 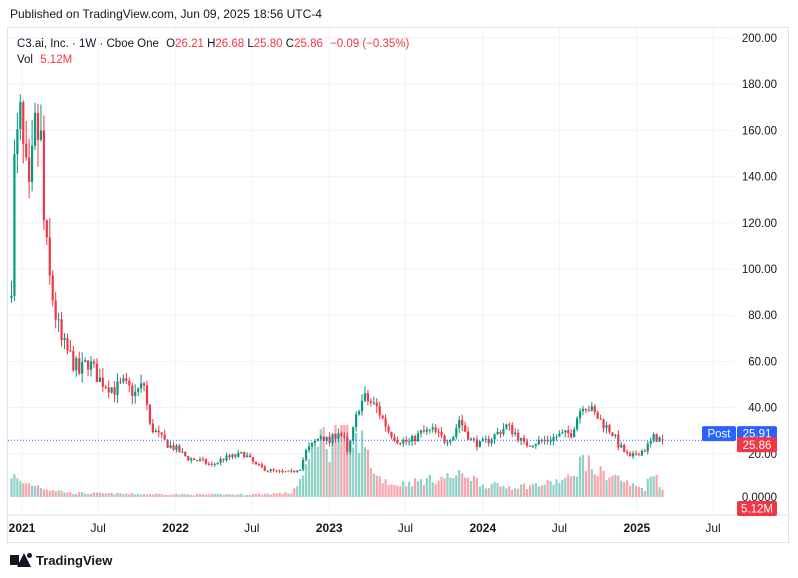 I want to click on tradingview-footer: TradingView, so click(x=61, y=560).